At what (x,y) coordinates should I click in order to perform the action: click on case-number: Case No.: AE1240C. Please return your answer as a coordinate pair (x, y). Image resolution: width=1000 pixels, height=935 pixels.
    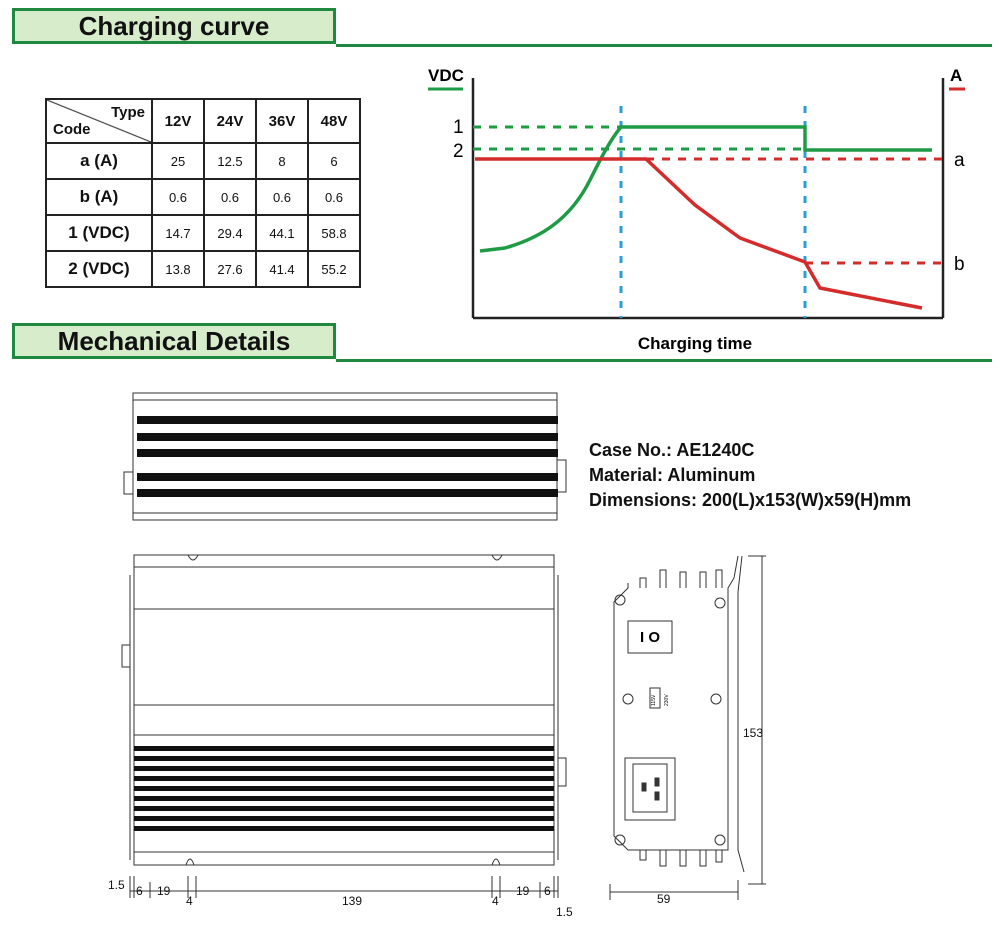
    Looking at the image, I should click on (672, 450).